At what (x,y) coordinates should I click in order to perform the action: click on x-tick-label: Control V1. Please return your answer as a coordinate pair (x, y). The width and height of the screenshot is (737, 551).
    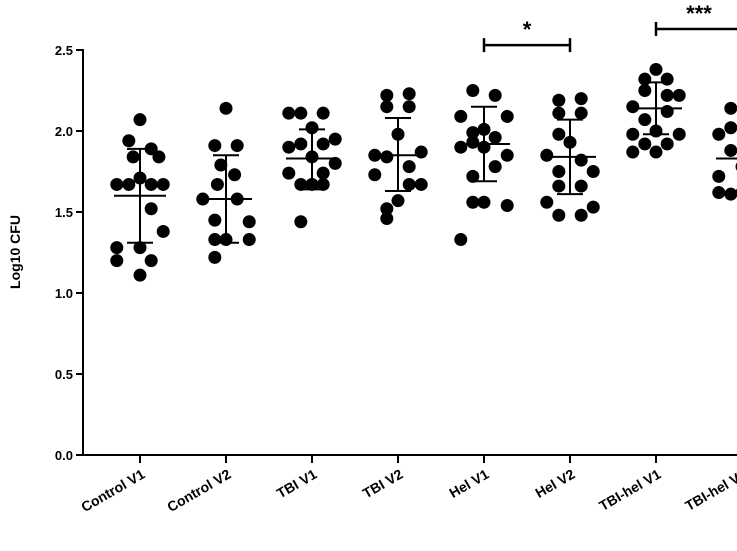
    Looking at the image, I should click on (112, 490).